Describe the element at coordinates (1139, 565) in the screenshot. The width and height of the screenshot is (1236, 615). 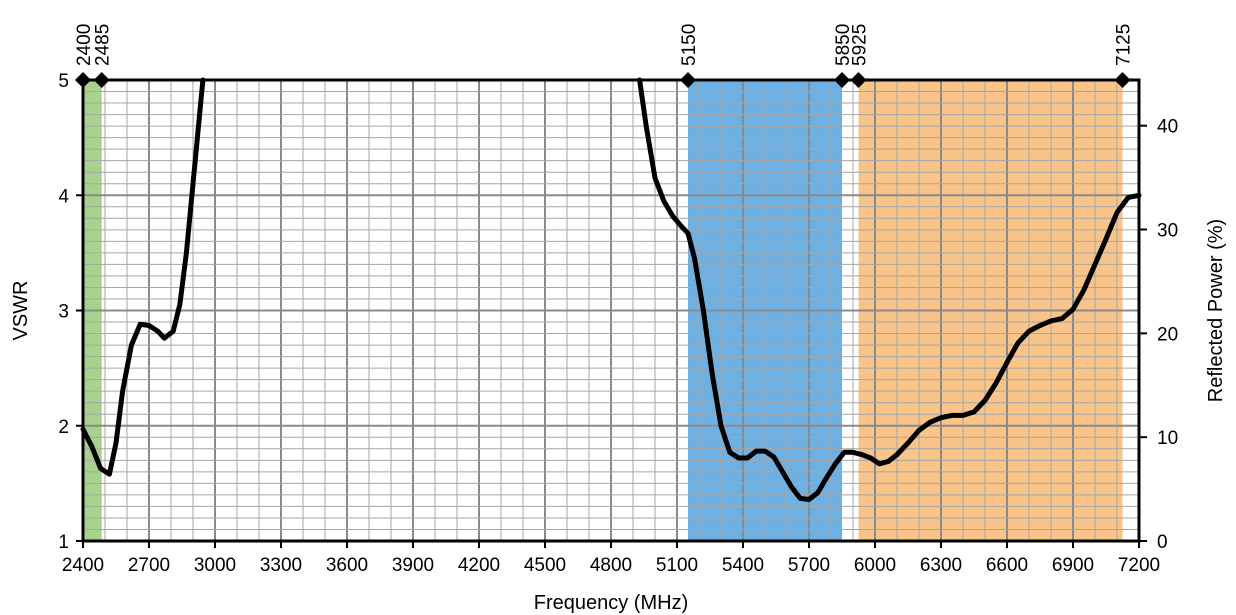
I see `x-tick-label: 7200` at that location.